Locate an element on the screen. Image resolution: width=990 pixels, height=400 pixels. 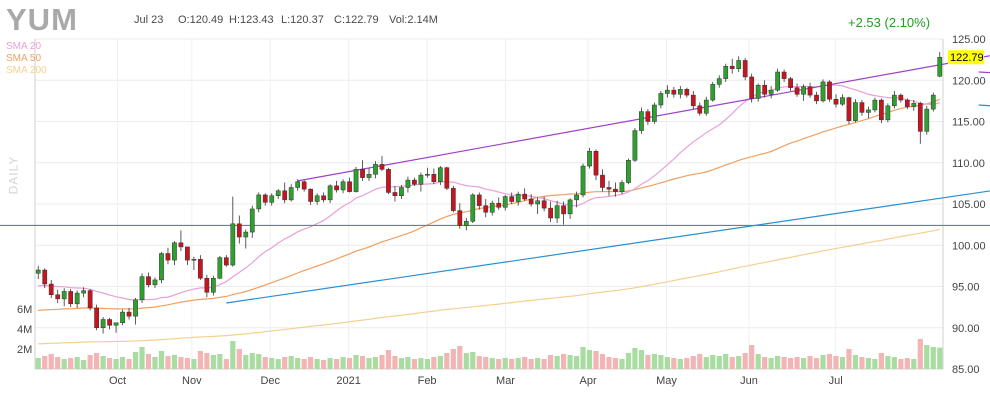
y-tick-label: 90.00 is located at coordinates (966, 329).